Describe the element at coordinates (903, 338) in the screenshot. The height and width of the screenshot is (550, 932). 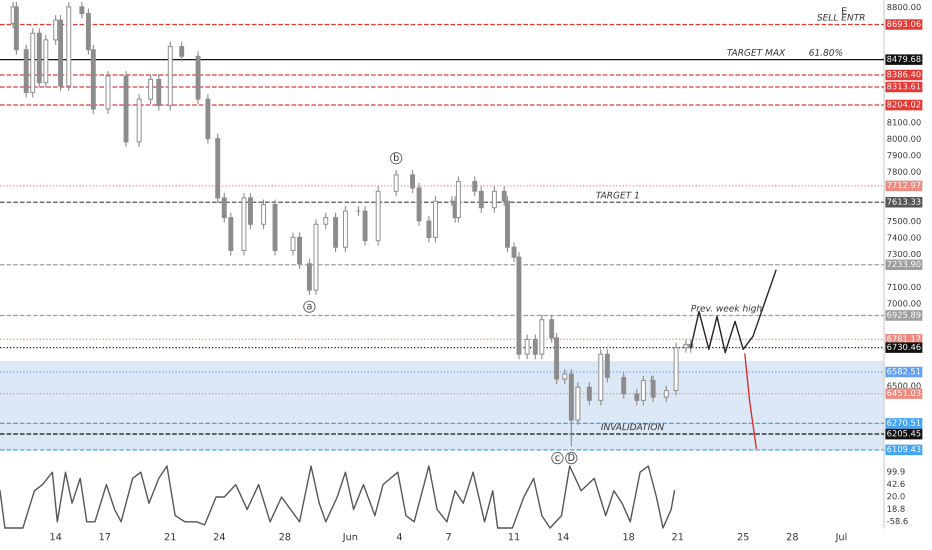
I see `ref-line-label: 6781.17` at that location.